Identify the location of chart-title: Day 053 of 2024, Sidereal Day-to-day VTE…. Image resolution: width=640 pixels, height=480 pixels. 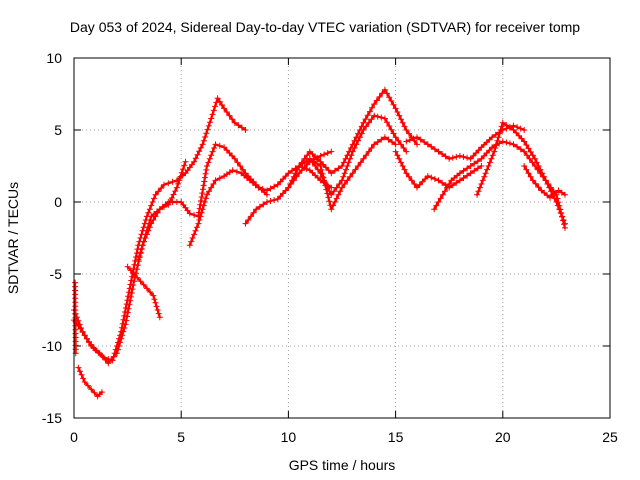
(325, 27).